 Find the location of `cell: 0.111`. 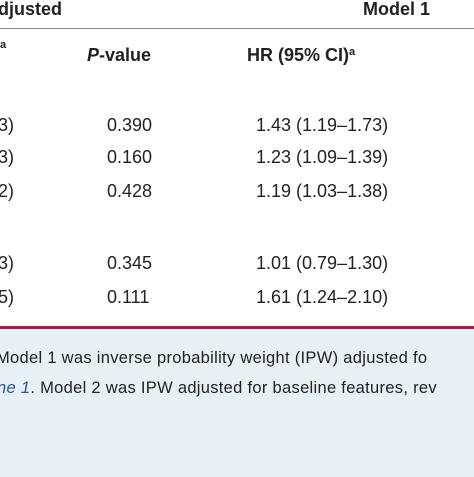

cell: 0.111 is located at coordinates (128, 297).